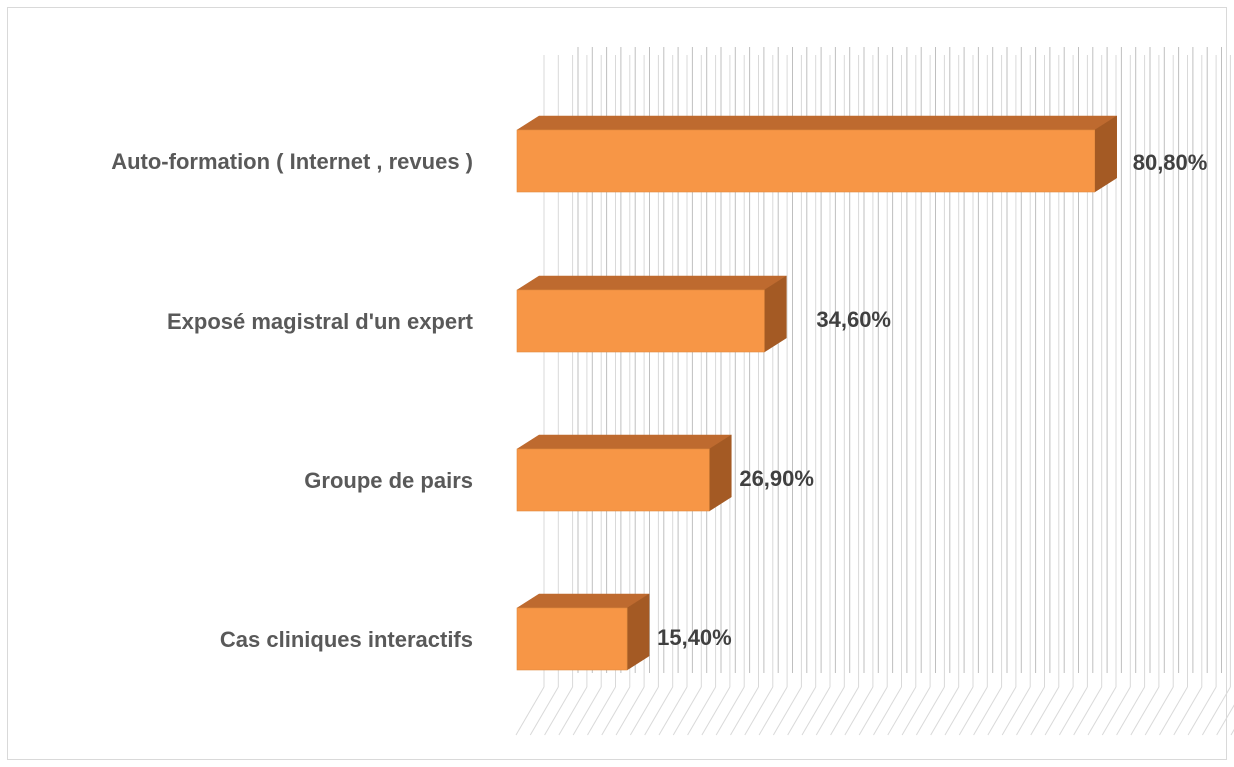  Describe the element at coordinates (388, 480) in the screenshot. I see `category-label: Groupe de pairs` at that location.